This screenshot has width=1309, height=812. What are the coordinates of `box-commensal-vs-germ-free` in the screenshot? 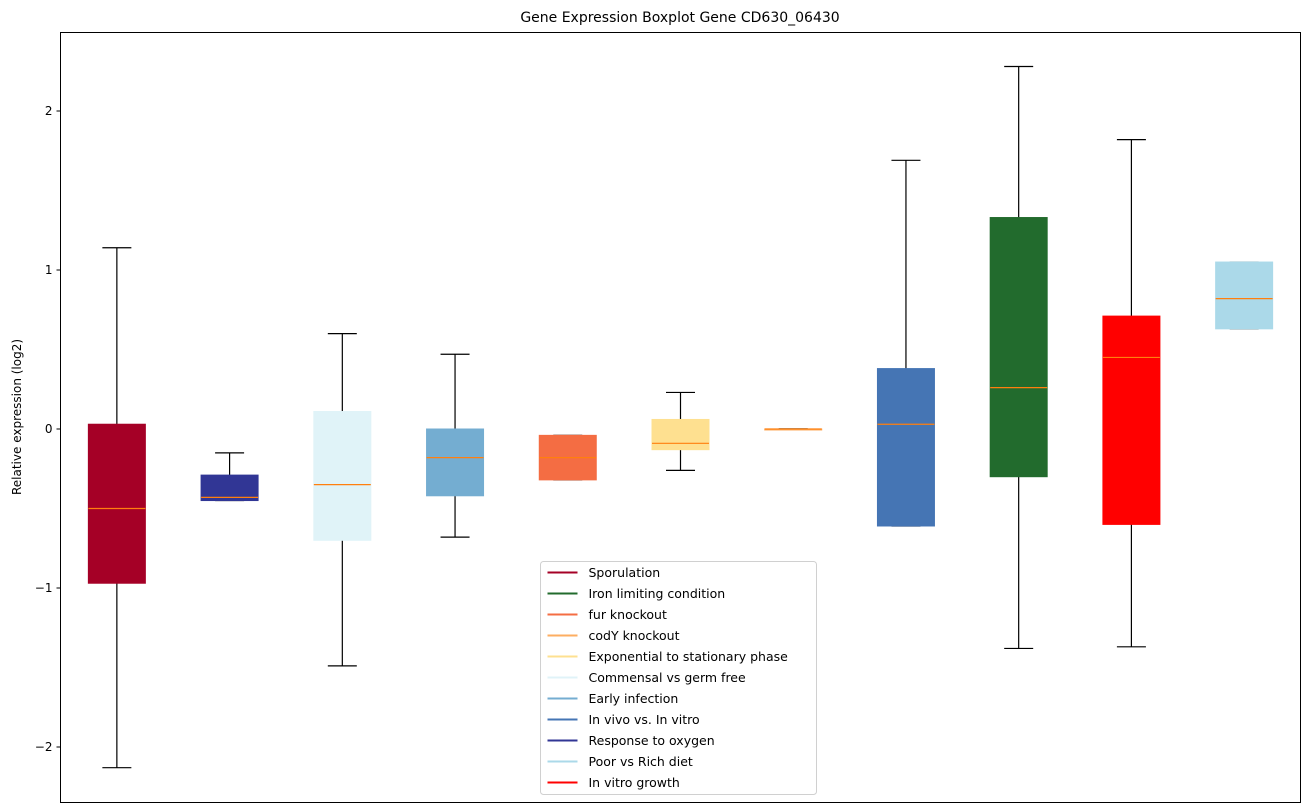 It's located at (342, 500).